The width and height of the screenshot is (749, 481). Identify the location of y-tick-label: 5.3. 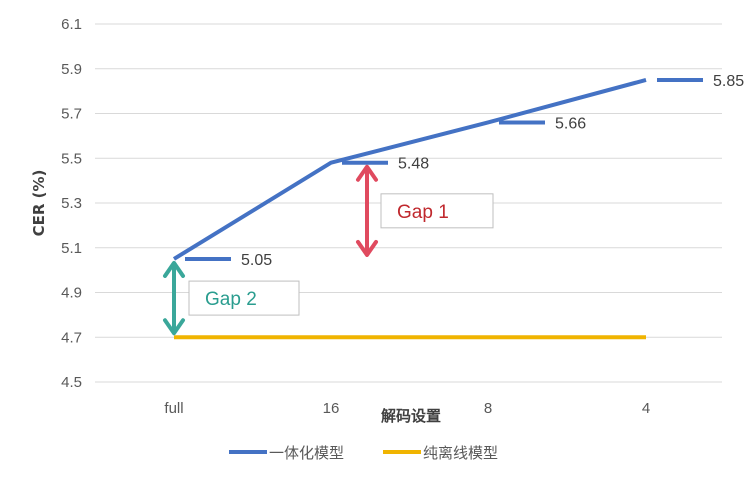
(71, 203).